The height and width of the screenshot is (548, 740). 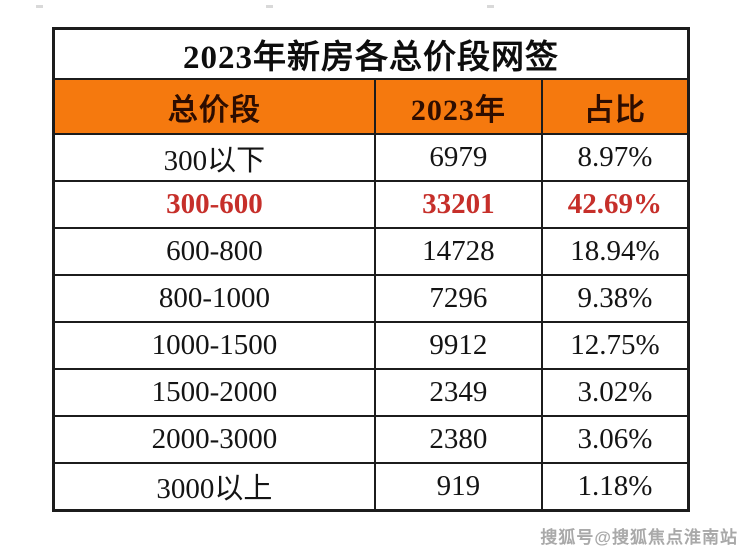 I want to click on table-row: 2000-3000 2380 3.06%, so click(x=371, y=439).